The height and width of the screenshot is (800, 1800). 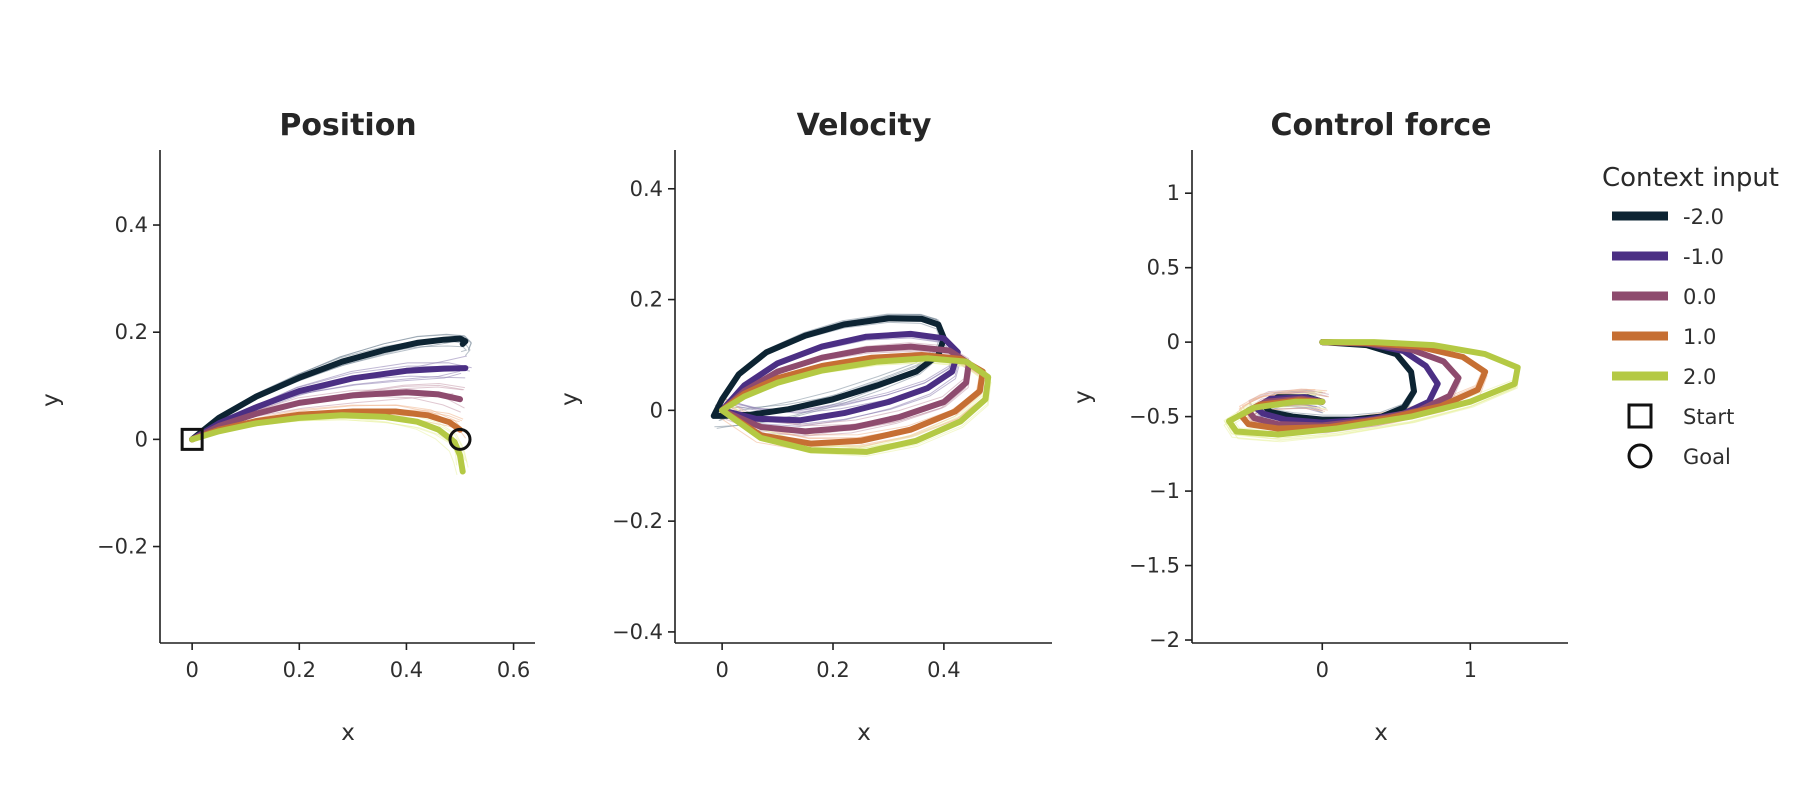 What do you see at coordinates (1163, 268) in the screenshot?
I see `y-tick-label-control-force: 0.5` at bounding box center [1163, 268].